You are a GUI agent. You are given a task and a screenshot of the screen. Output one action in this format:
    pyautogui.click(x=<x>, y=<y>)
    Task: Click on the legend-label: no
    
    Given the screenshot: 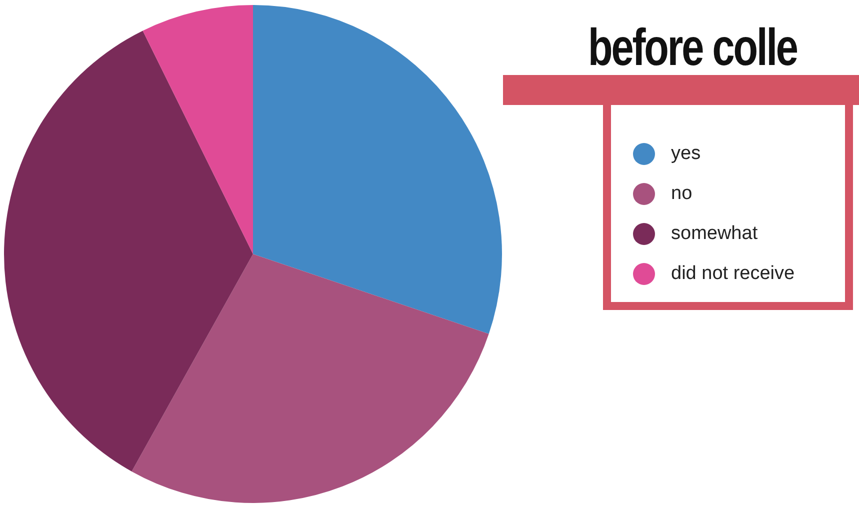 What is the action you would take?
    pyautogui.click(x=681, y=194)
    